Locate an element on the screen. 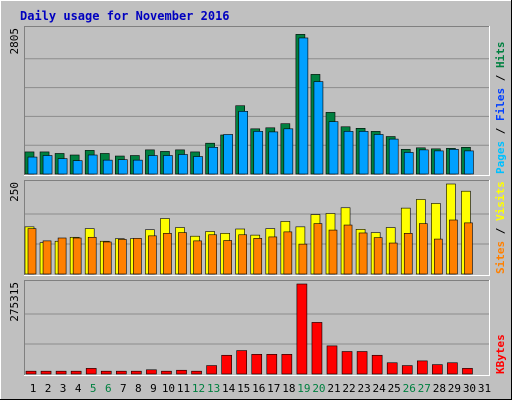 The height and width of the screenshot is (400, 512). hits-files-pages-legend-pages: Pages is located at coordinates (500, 157).